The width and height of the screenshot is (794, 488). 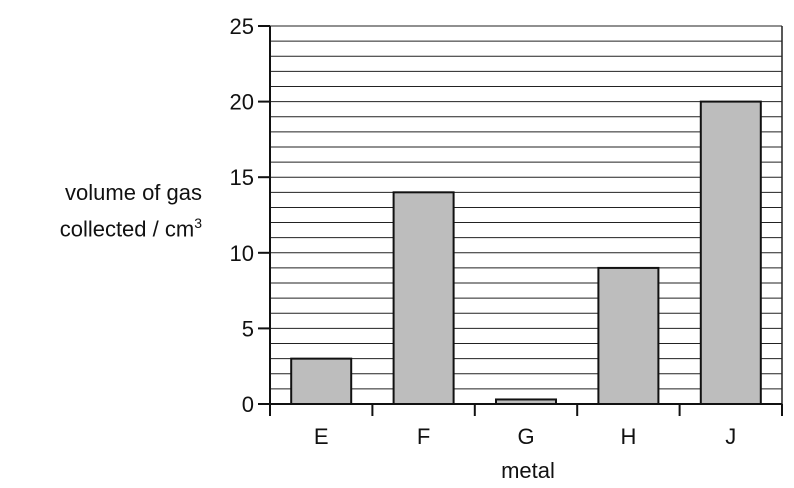 What do you see at coordinates (127, 229) in the screenshot?
I see `y-axis-label-text: collected / cm` at bounding box center [127, 229].